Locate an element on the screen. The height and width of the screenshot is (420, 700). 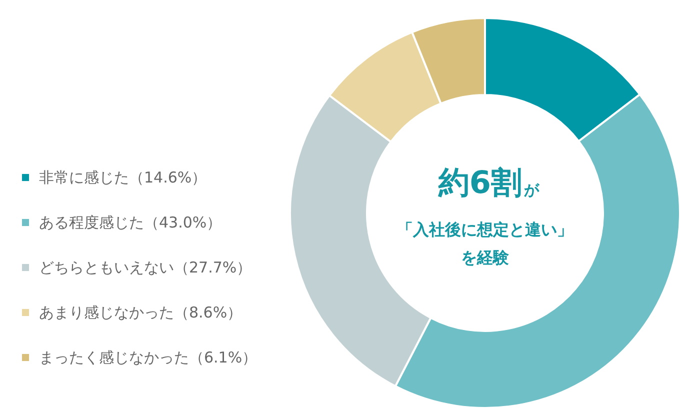
legend-label: まったく感じなかった（6.1%） is located at coordinates (148, 357).